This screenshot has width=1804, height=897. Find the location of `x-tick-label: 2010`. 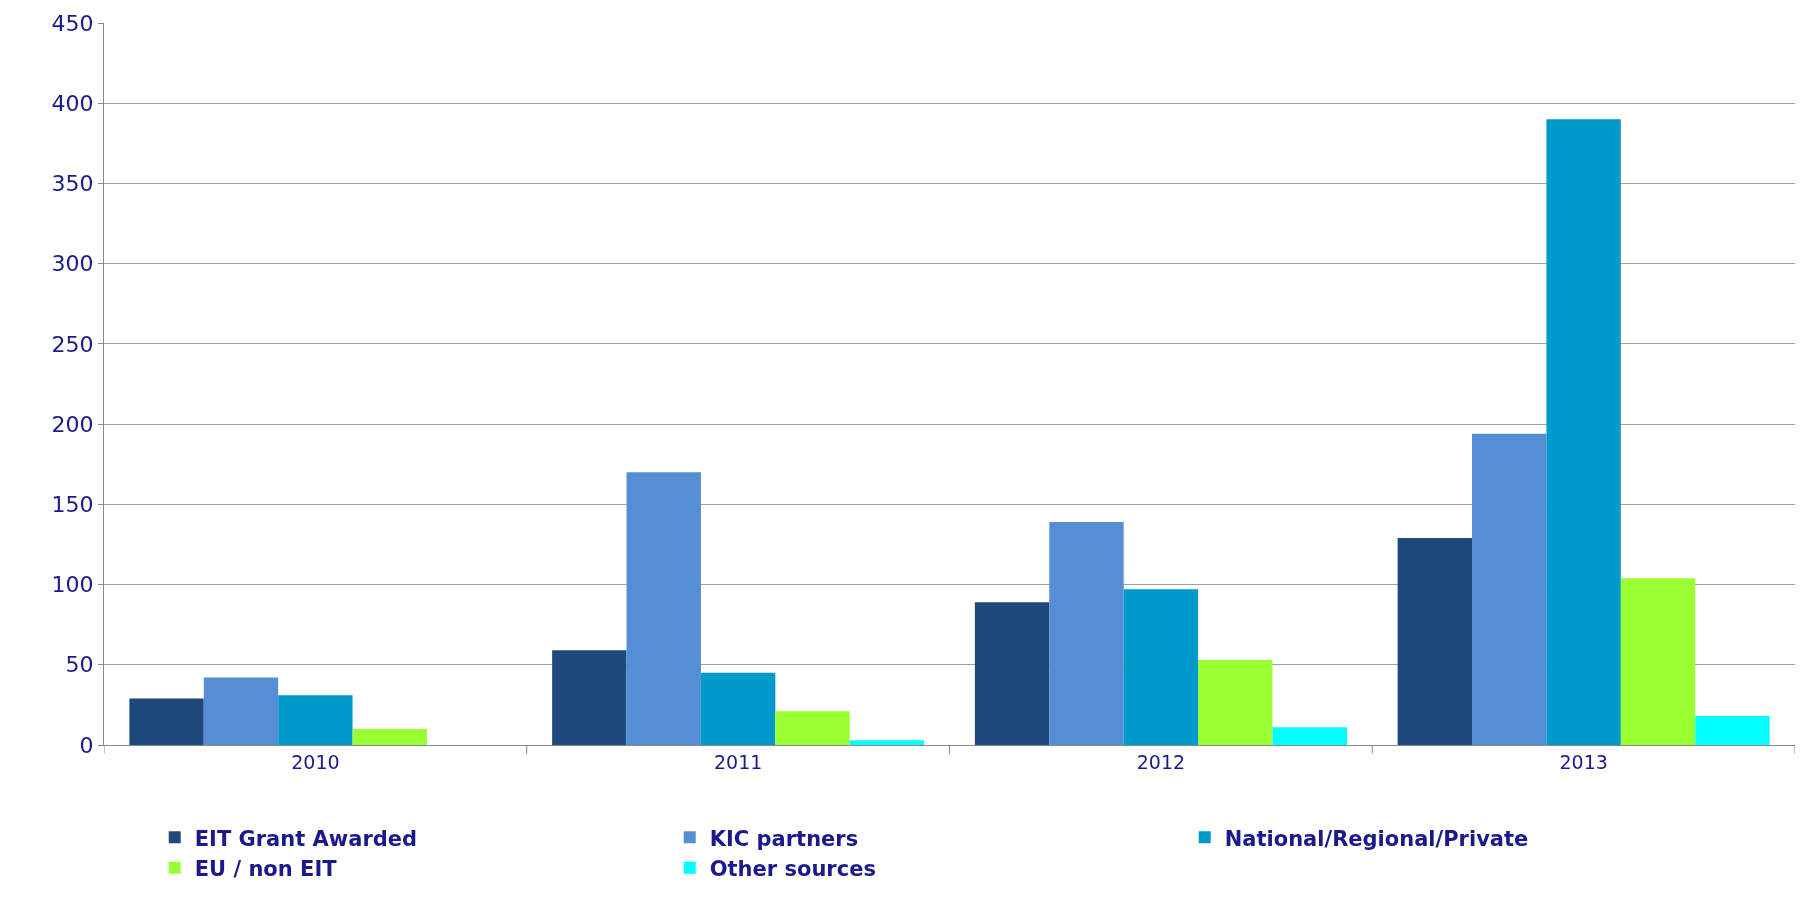

x-tick-label: 2010 is located at coordinates (315, 761).